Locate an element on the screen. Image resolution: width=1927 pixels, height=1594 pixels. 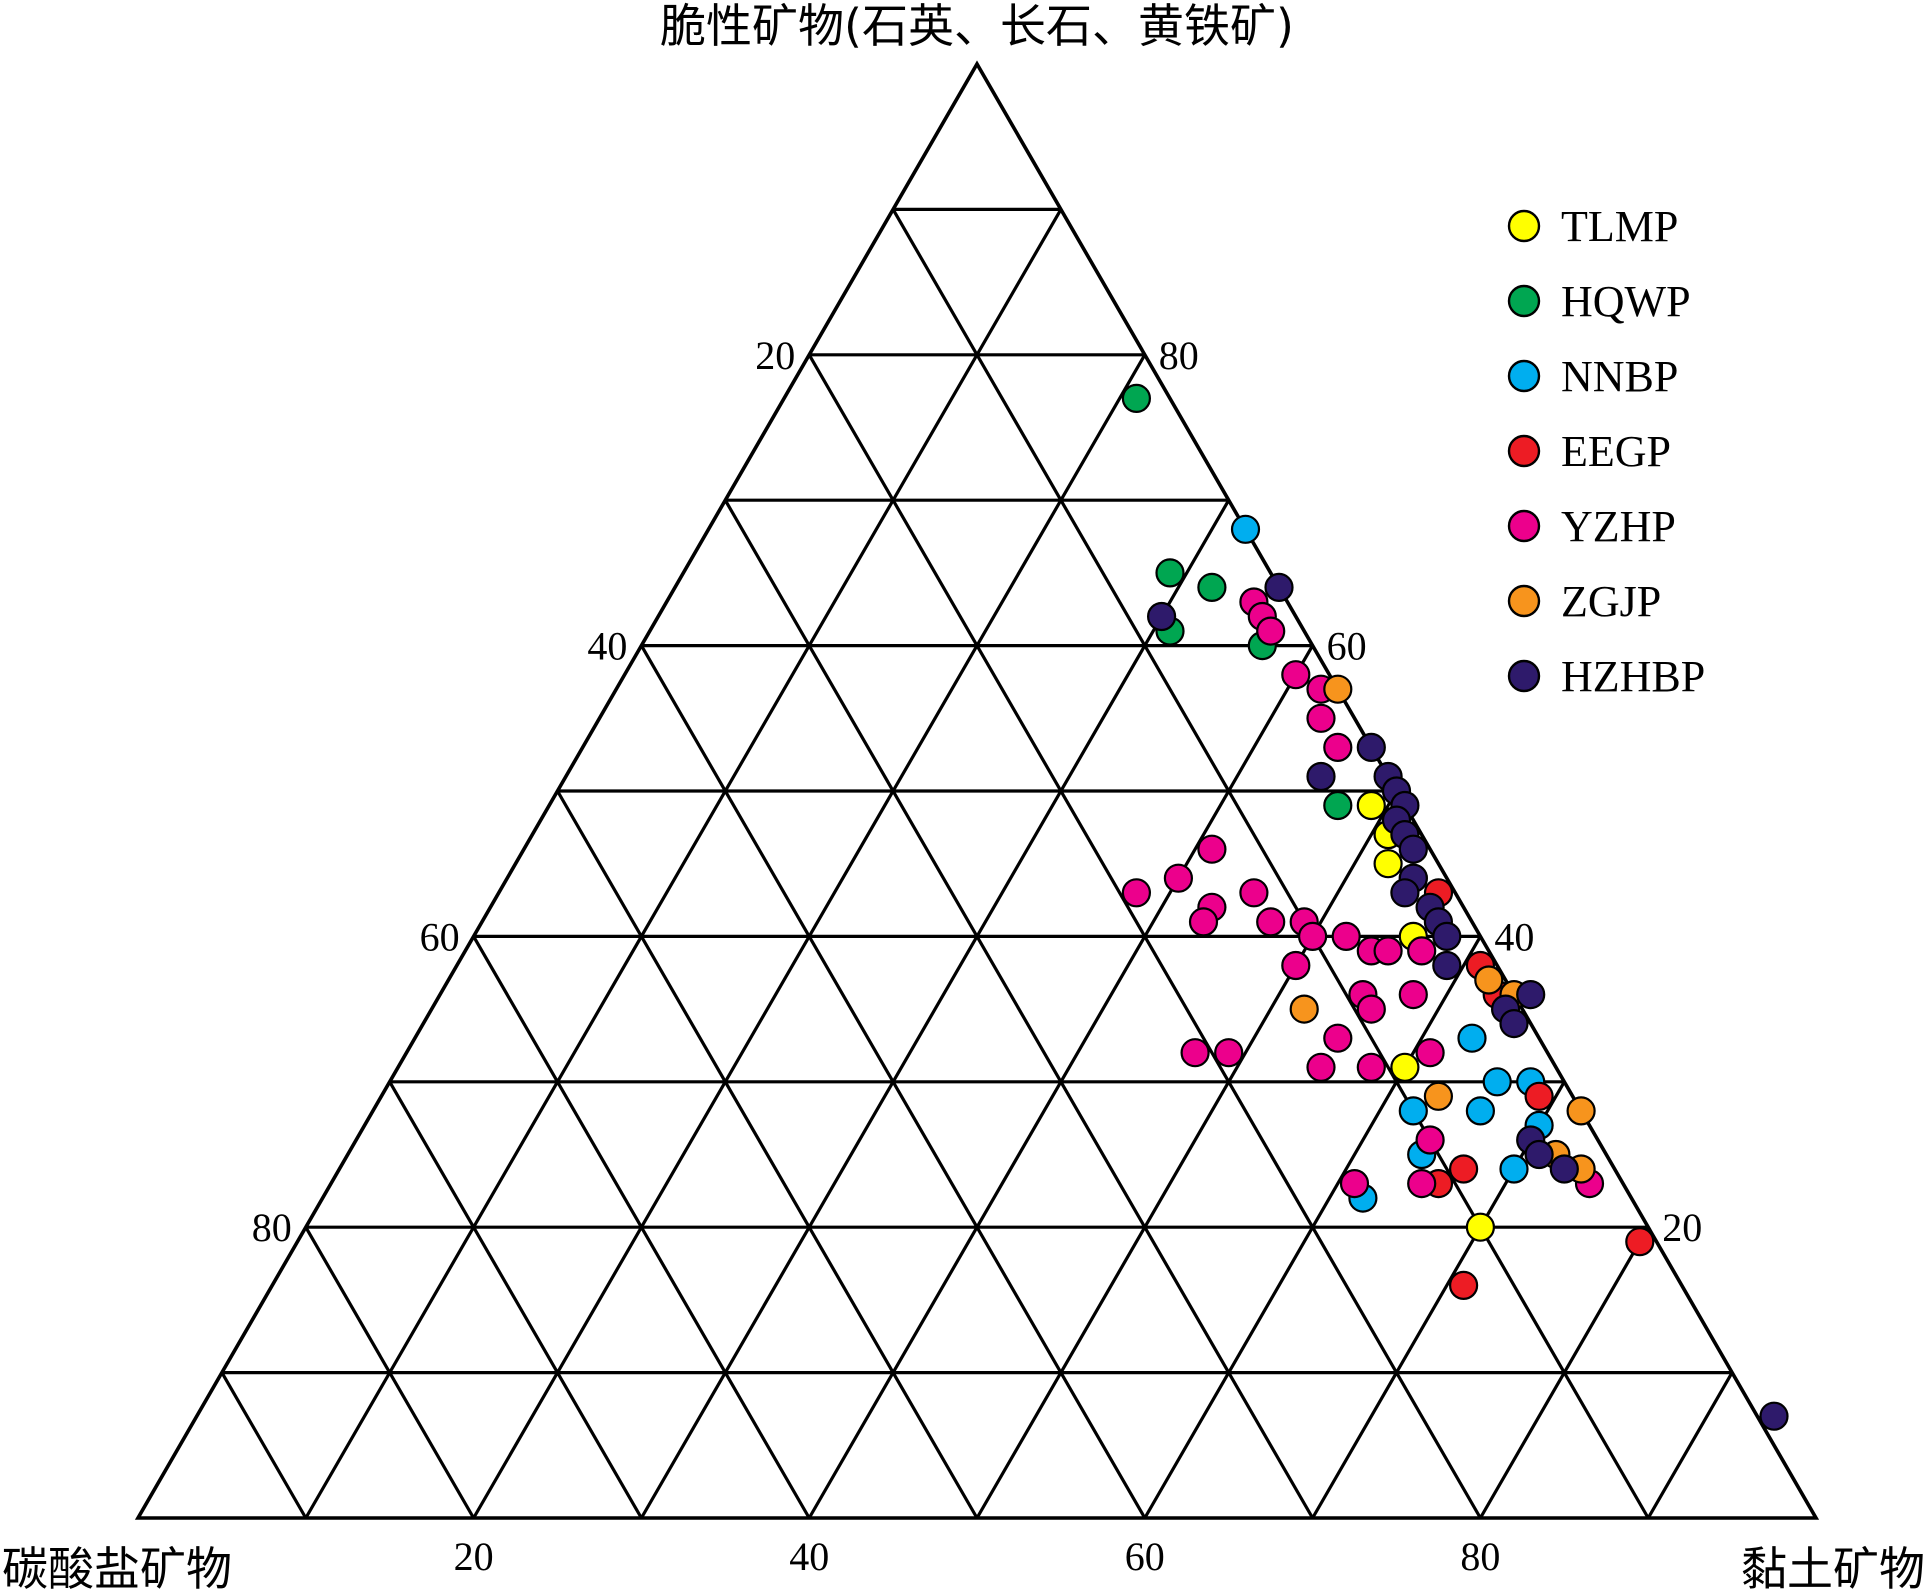
legend-label: YZHP is located at coordinates (1618, 526).